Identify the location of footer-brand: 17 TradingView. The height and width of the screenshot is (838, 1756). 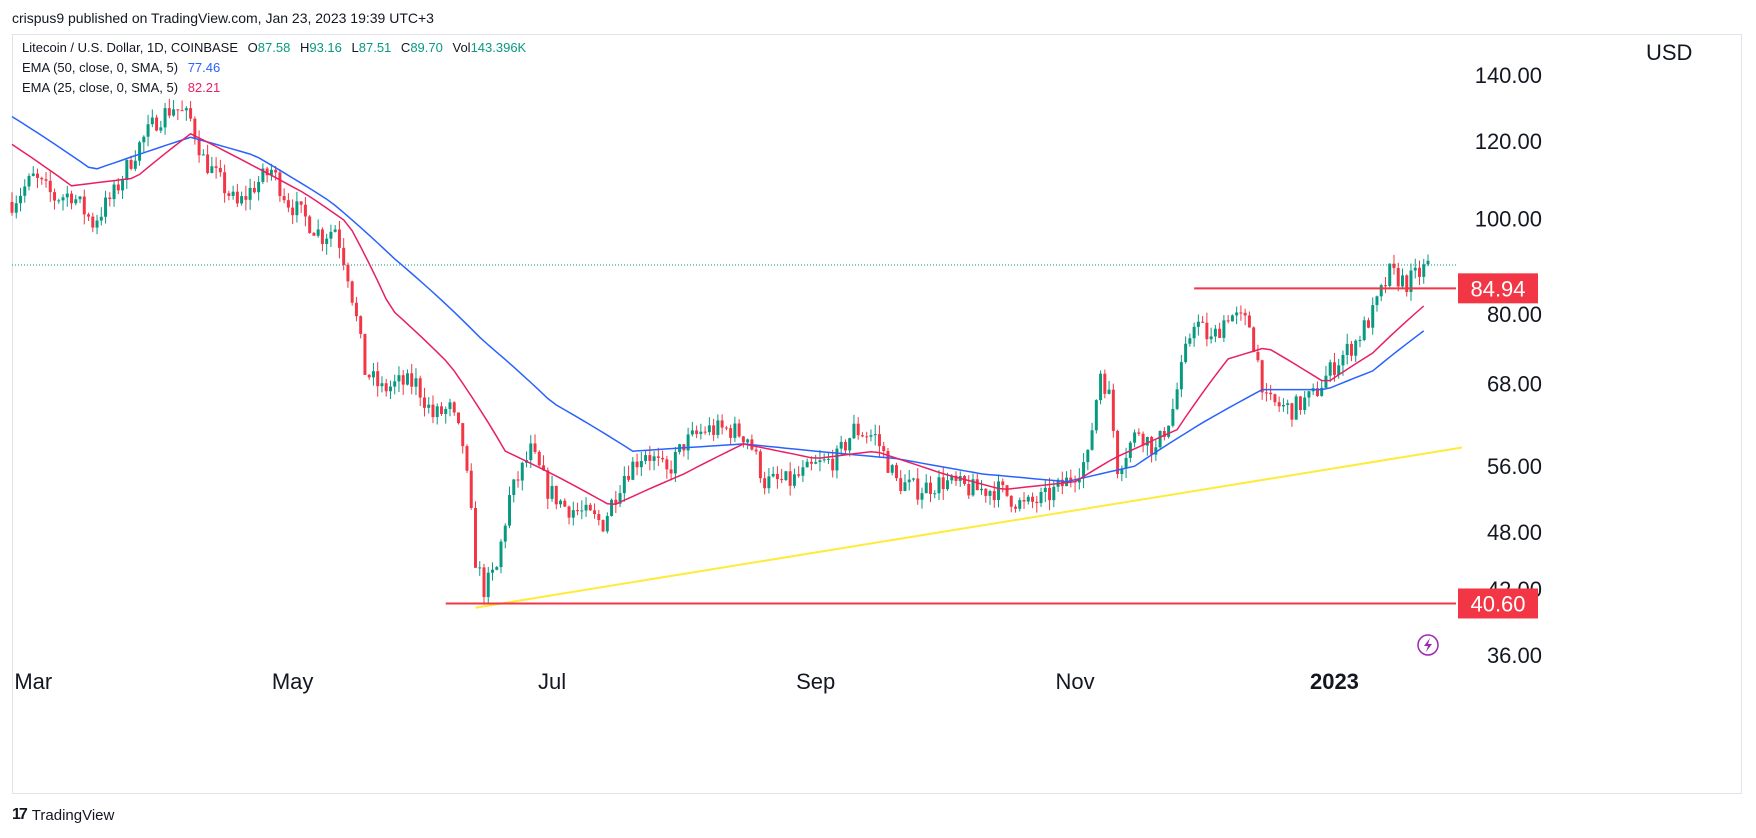
(63, 815).